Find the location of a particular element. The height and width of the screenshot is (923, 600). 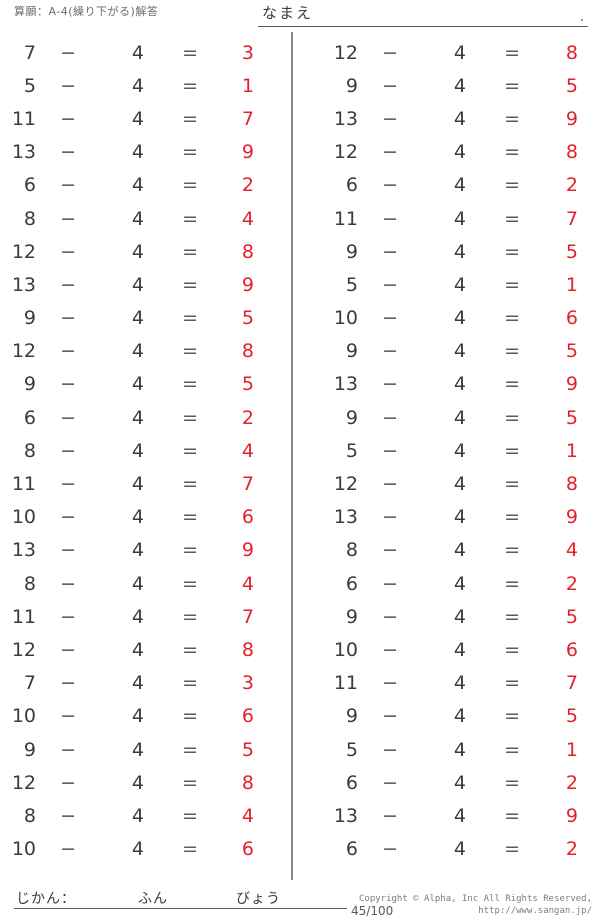

problem-row: 11 − 4 = 7 is located at coordinates (142, 118).